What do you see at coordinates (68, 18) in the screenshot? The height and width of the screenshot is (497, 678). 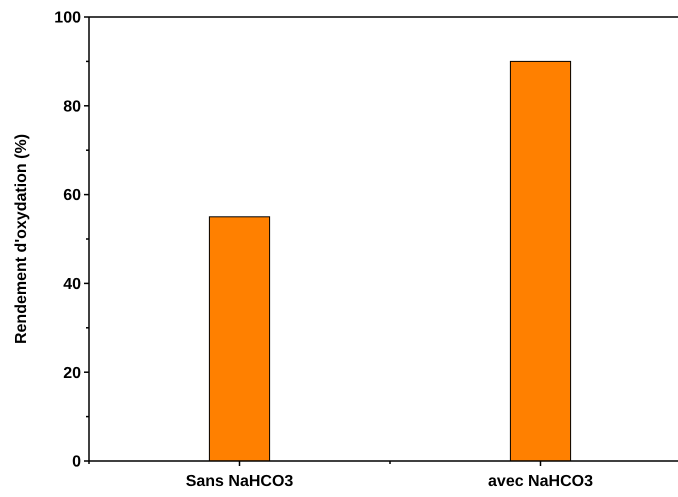 I see `y-tick-label: 100` at bounding box center [68, 18].